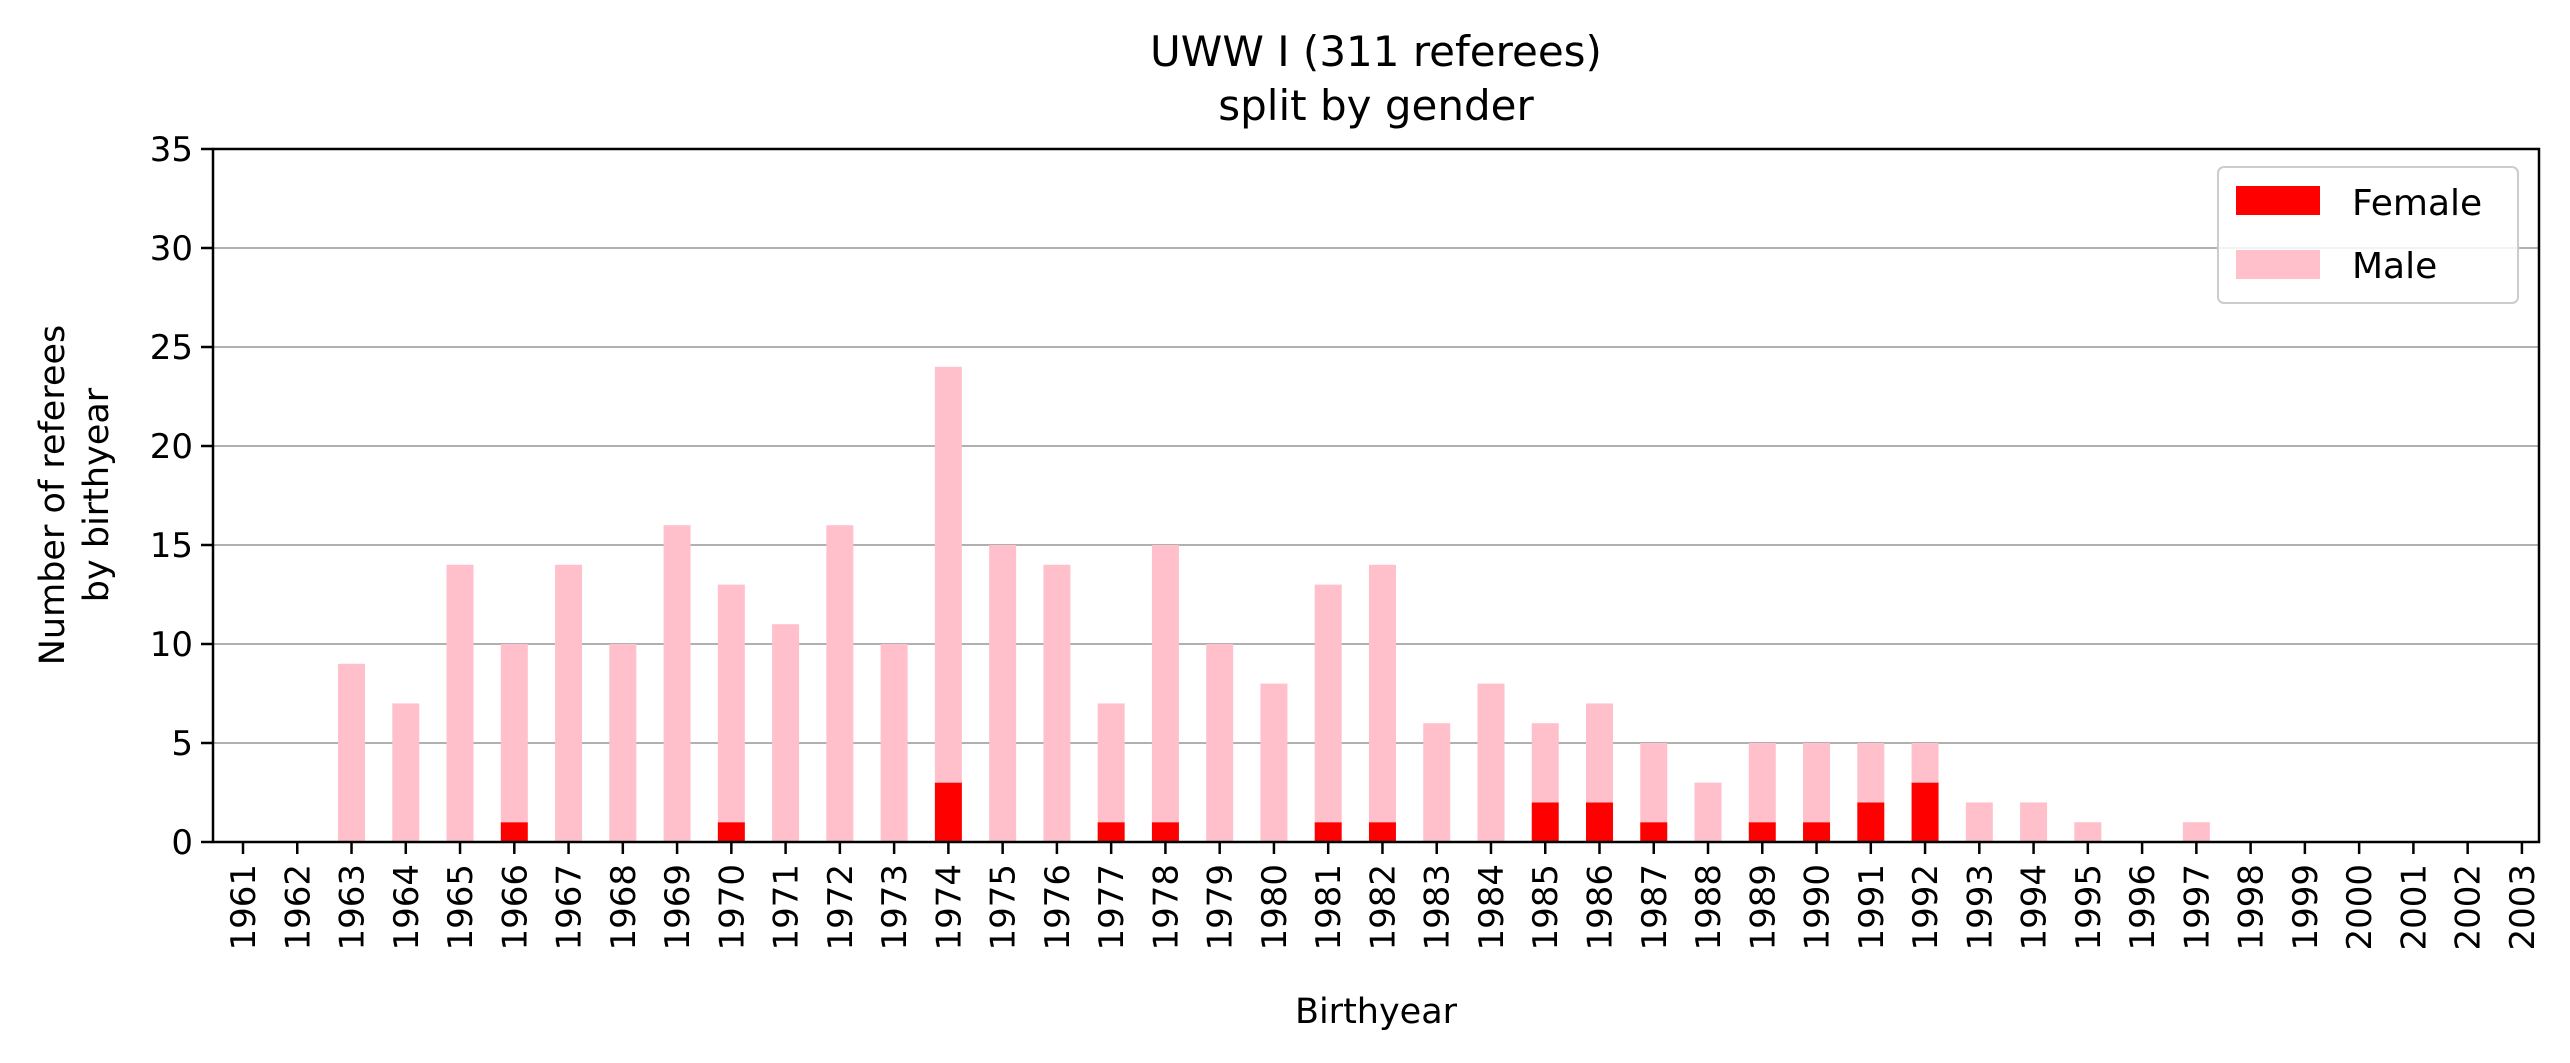 This screenshot has width=2570, height=1063. I want to click on y-tick-label: 10, so click(171, 645).